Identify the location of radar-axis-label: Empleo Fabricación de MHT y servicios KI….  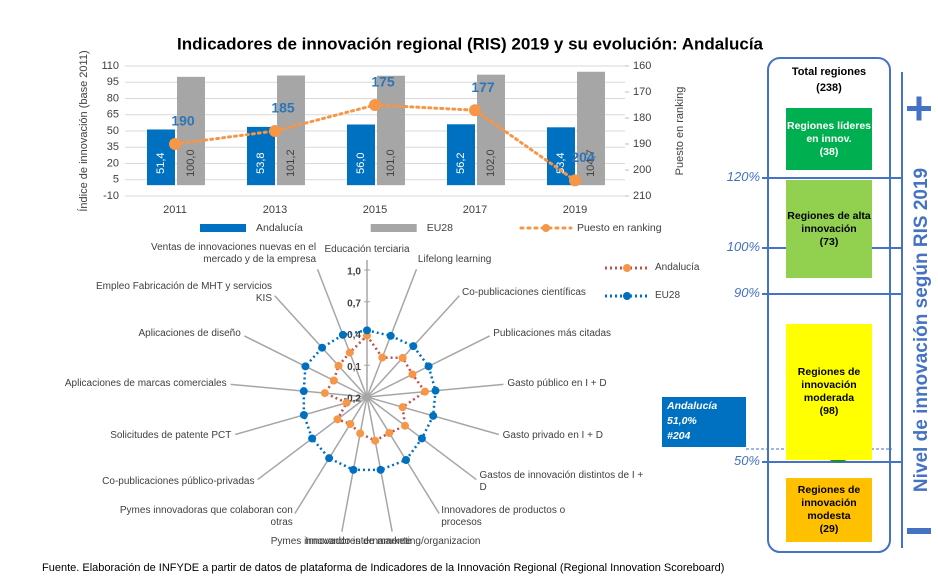
(184, 292).